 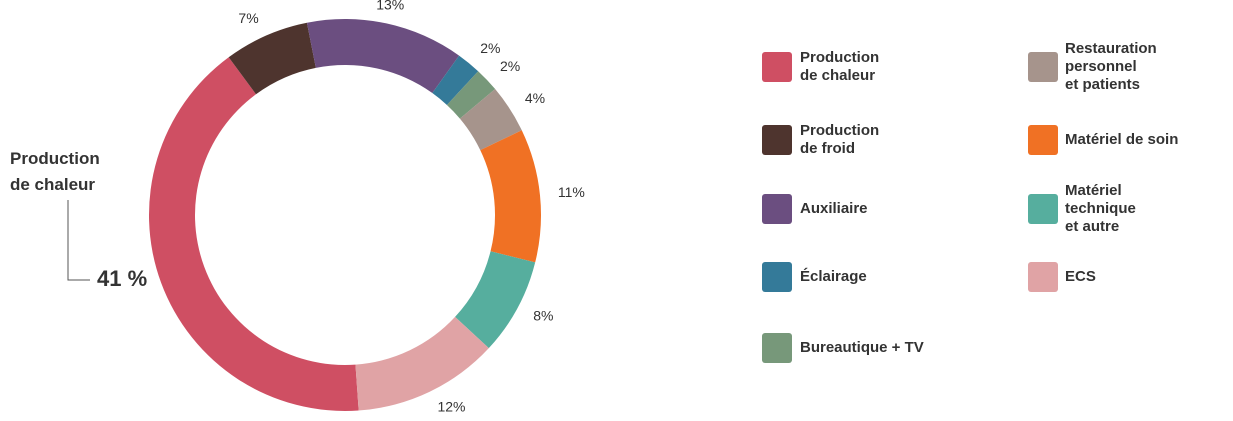 I want to click on legend-label: Bureautique + TV, so click(x=862, y=347).